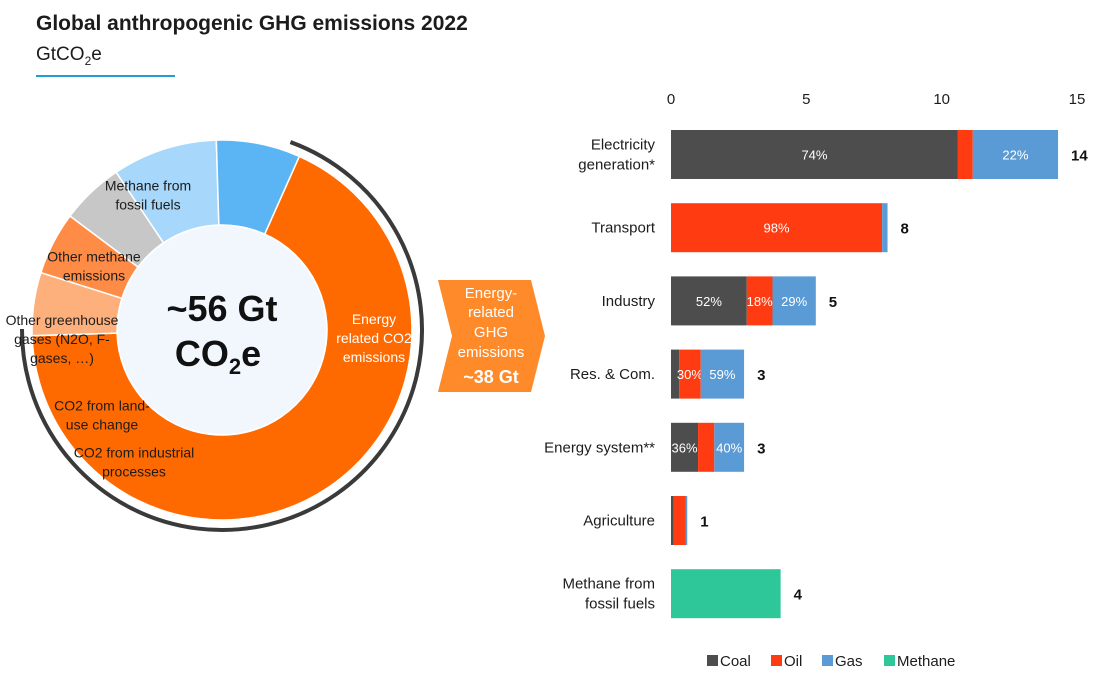 The image size is (1110, 691). I want to click on donut-label-co2-from-industrial-processes-line1: CO2 from industrial, so click(134, 453).